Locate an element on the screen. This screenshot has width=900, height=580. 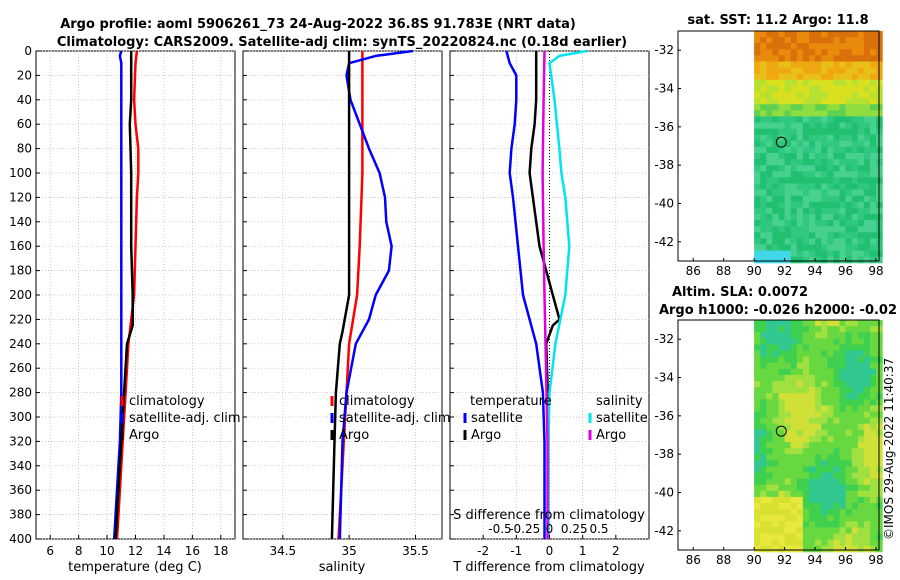
legend-label-argo: Argo is located at coordinates (354, 435).